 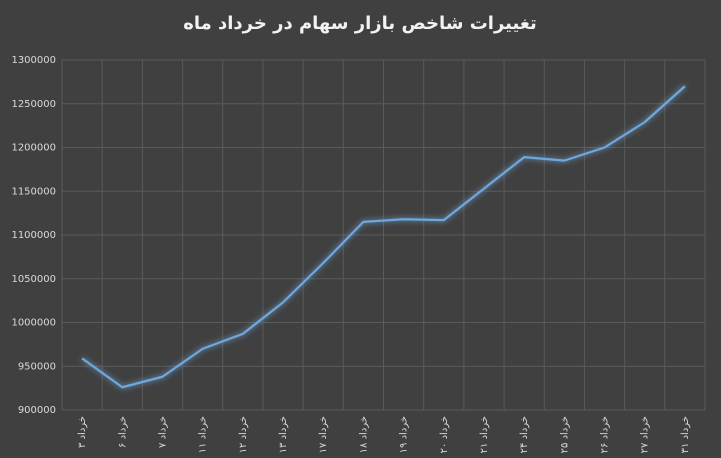 What do you see at coordinates (33, 191) in the screenshot?
I see `y-tick-label: 1150000` at bounding box center [33, 191].